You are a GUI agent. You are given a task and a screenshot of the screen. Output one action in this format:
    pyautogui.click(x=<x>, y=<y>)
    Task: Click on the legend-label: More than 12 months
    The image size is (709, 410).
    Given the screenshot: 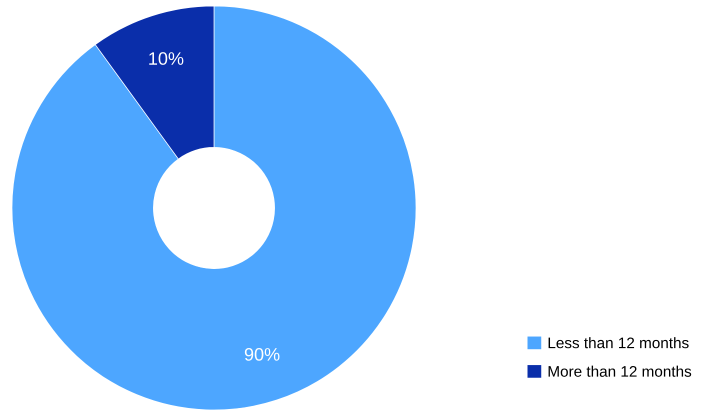 What is the action you would take?
    pyautogui.click(x=620, y=371)
    